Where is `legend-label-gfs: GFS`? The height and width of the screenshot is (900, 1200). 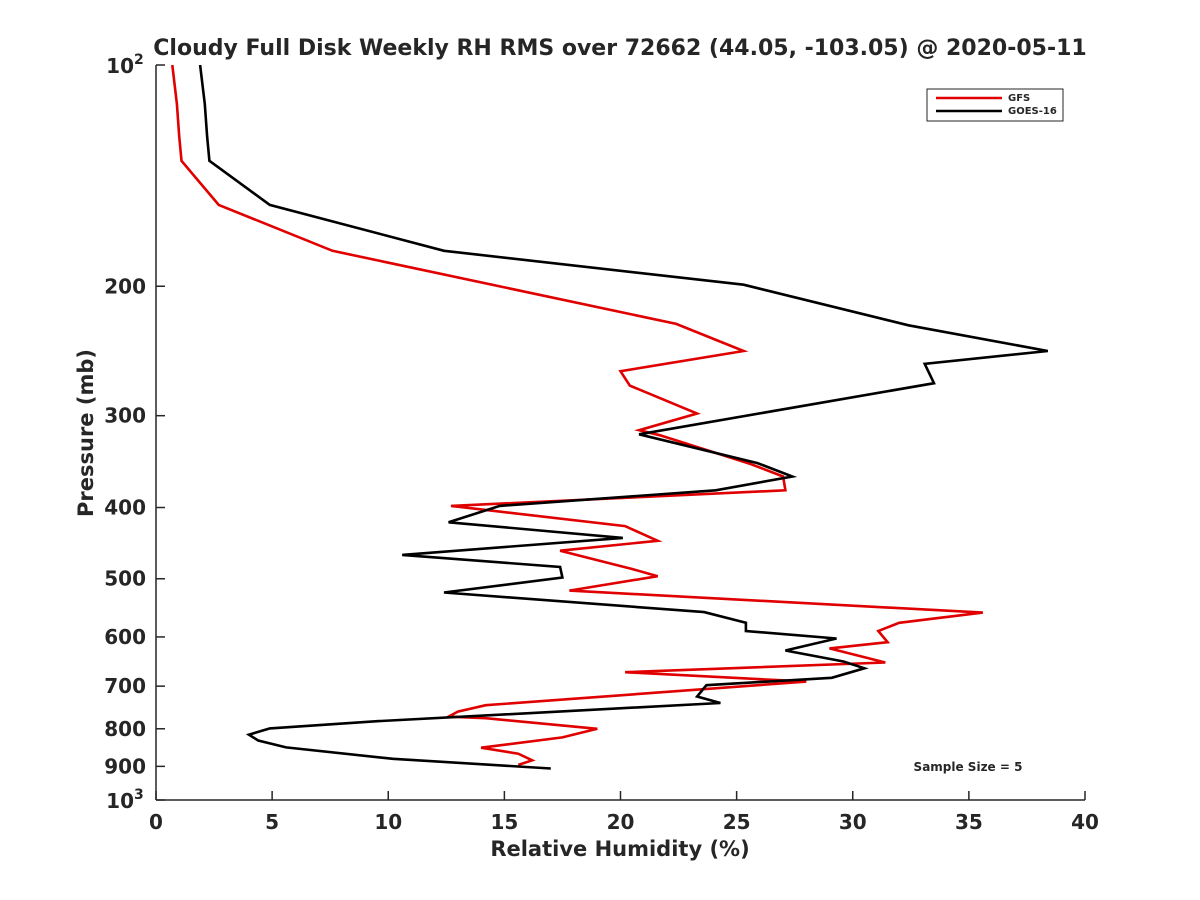 legend-label-gfs: GFS is located at coordinates (1019, 98).